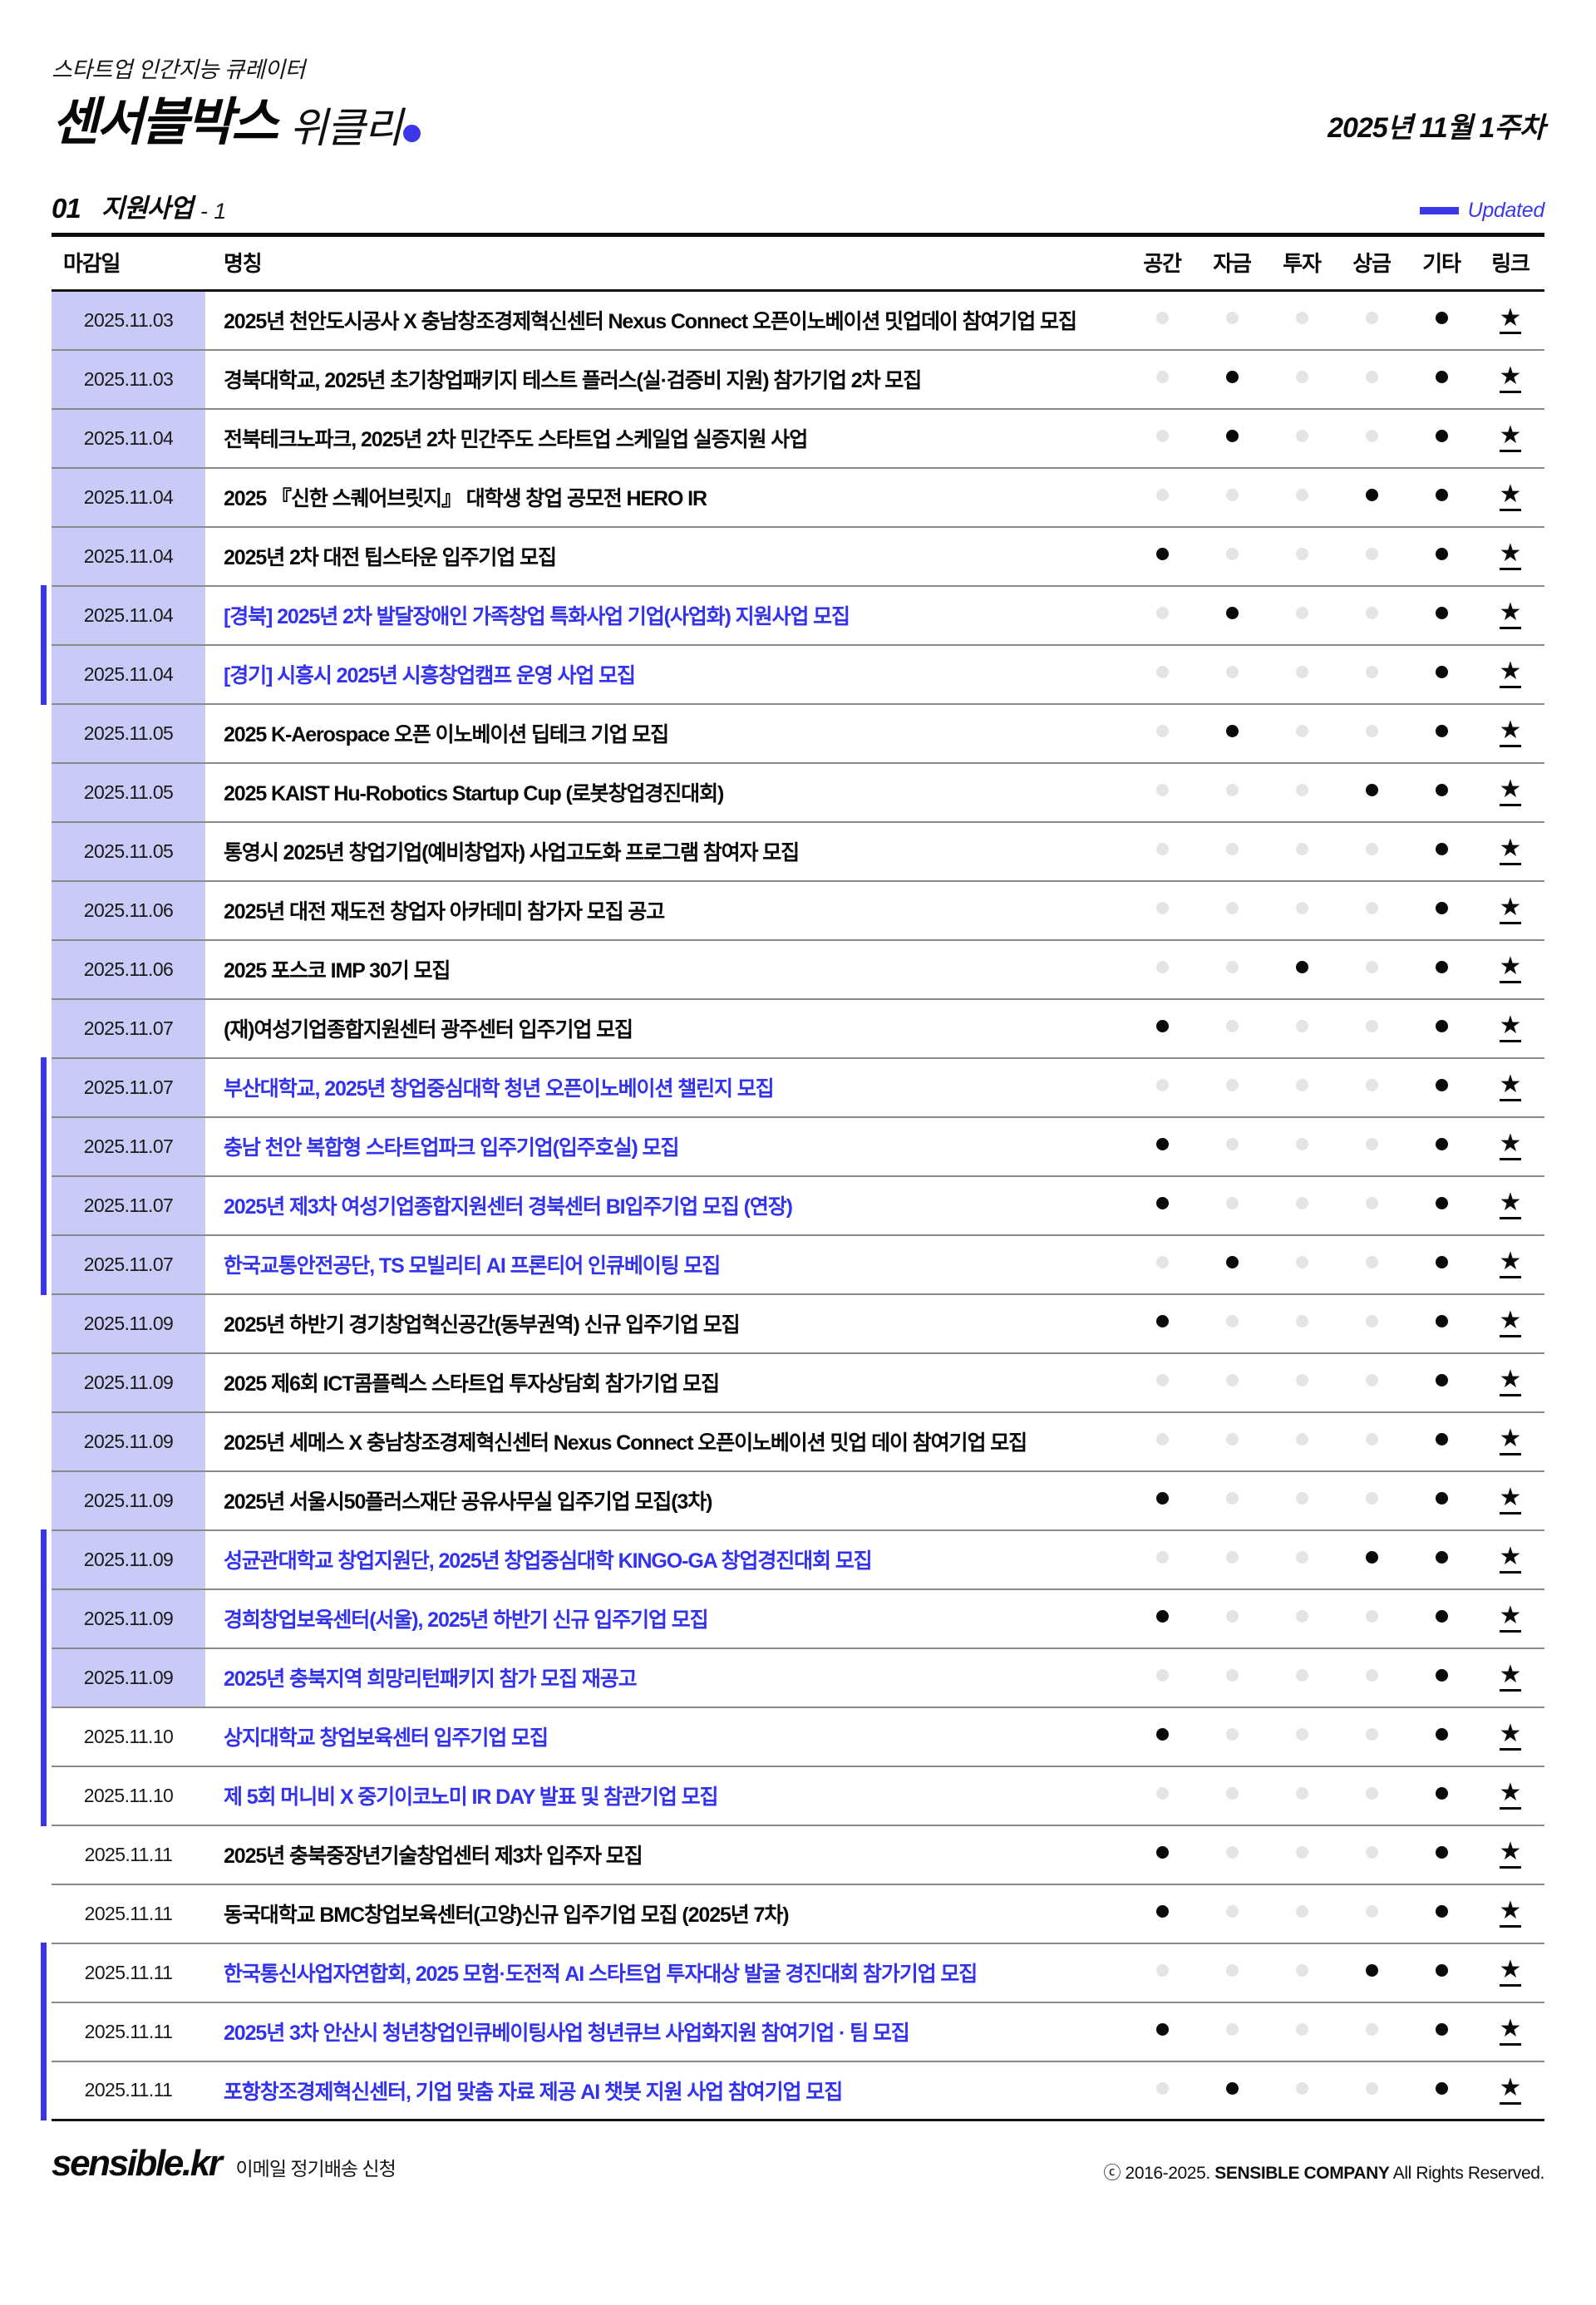 The width and height of the screenshot is (1596, 2305). What do you see at coordinates (466, 1620) in the screenshot?
I see `row-title: 경희창업보육센터(서울), 2025년 하반기 신규 입주기업 모집` at bounding box center [466, 1620].